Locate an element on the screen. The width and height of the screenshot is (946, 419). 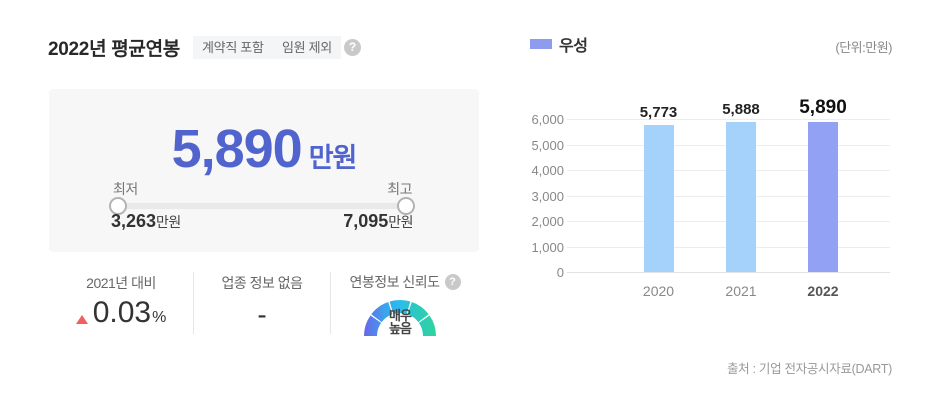
max-salary: 7,095만원 is located at coordinates (378, 222).